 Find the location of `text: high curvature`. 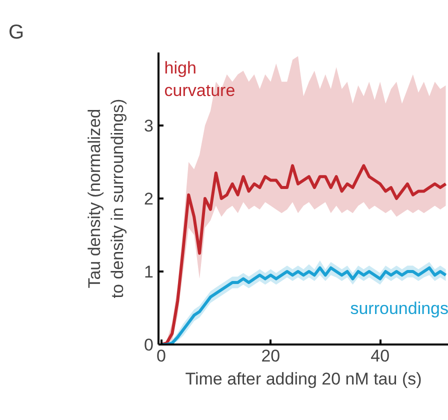

text: high curvature is located at coordinates (200, 79).